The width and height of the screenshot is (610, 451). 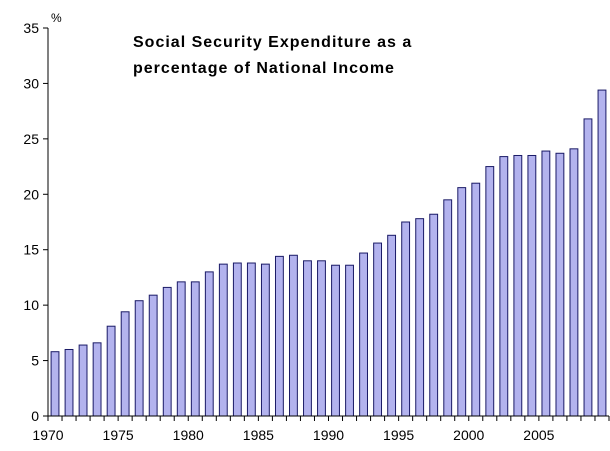 What do you see at coordinates (35, 416) in the screenshot?
I see `y-tick-label: 0` at bounding box center [35, 416].